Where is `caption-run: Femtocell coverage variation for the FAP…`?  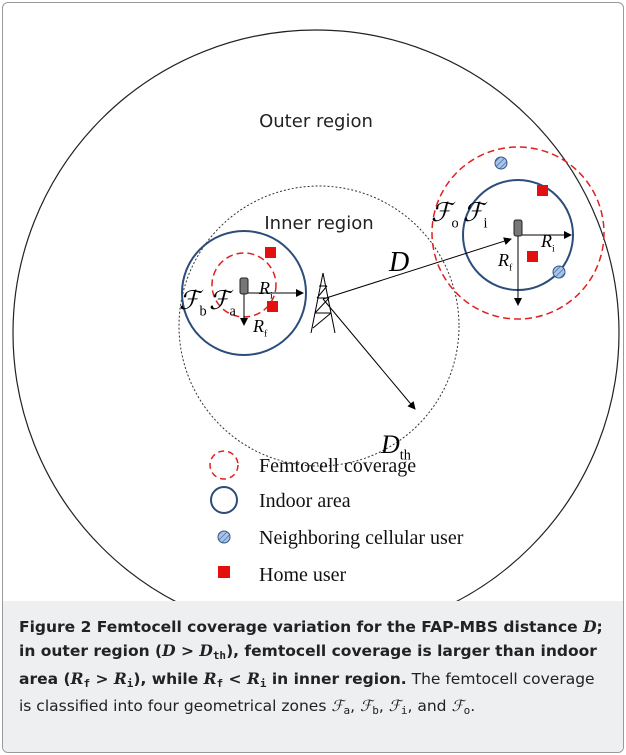
caption-run: Femtocell coverage variation for the FAP… is located at coordinates (337, 627).